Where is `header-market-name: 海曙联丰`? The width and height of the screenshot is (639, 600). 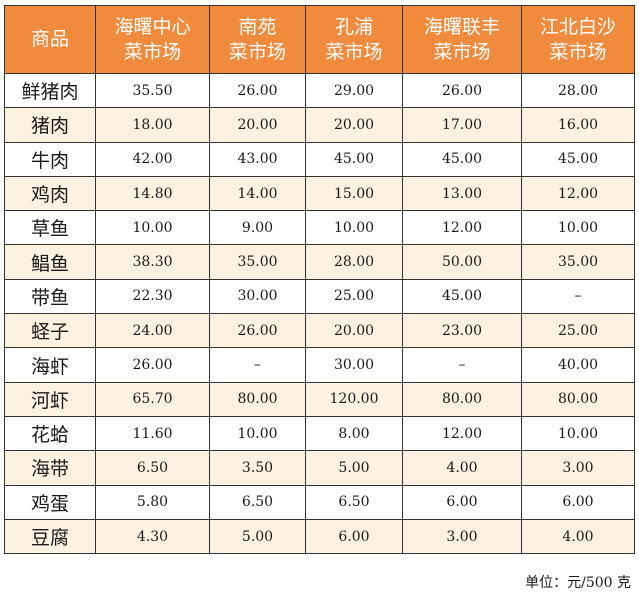 header-market-name: 海曙联丰 is located at coordinates (461, 26).